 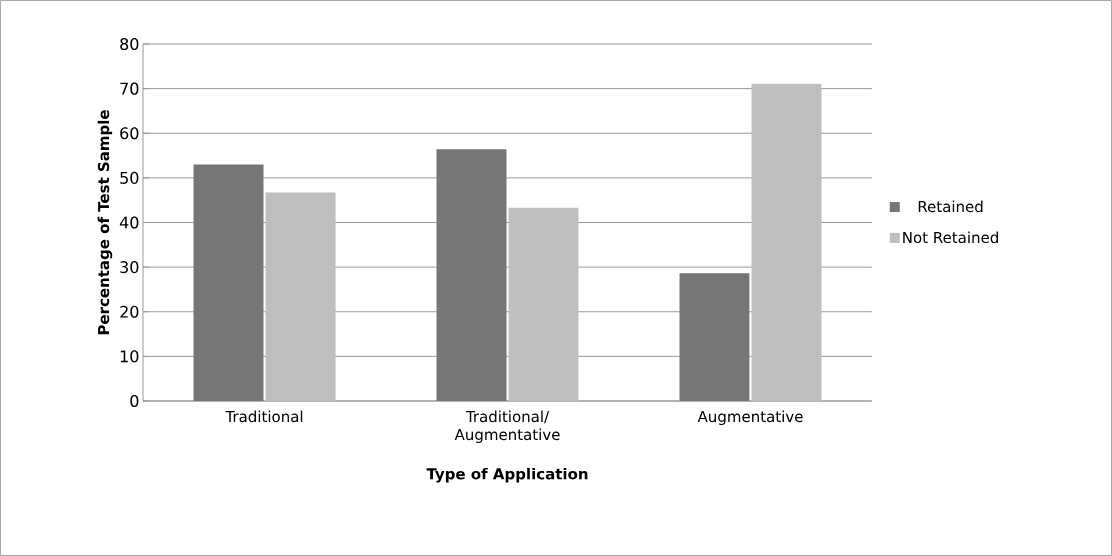 I want to click on y-tick-label: 80, so click(x=129, y=44).